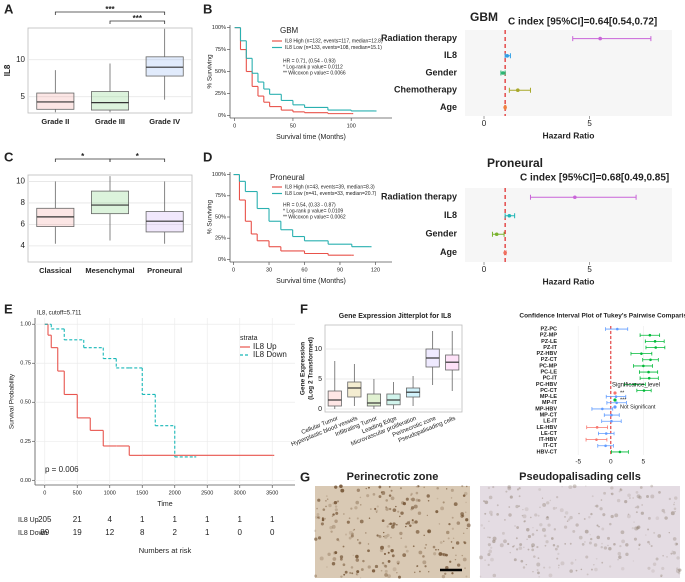  Describe the element at coordinates (44, 532) in the screenshot. I see `risk-count: 89` at that location.